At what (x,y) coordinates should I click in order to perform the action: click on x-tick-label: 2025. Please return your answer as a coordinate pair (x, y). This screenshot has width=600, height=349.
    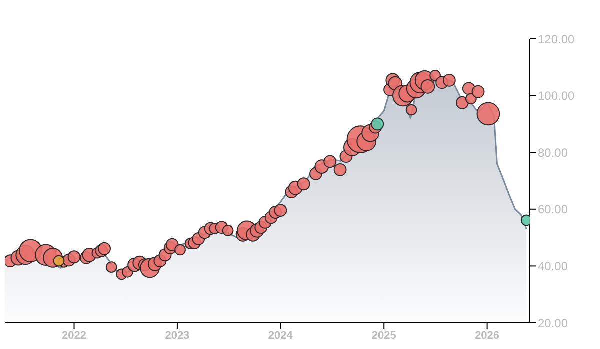
    Looking at the image, I should click on (384, 336).